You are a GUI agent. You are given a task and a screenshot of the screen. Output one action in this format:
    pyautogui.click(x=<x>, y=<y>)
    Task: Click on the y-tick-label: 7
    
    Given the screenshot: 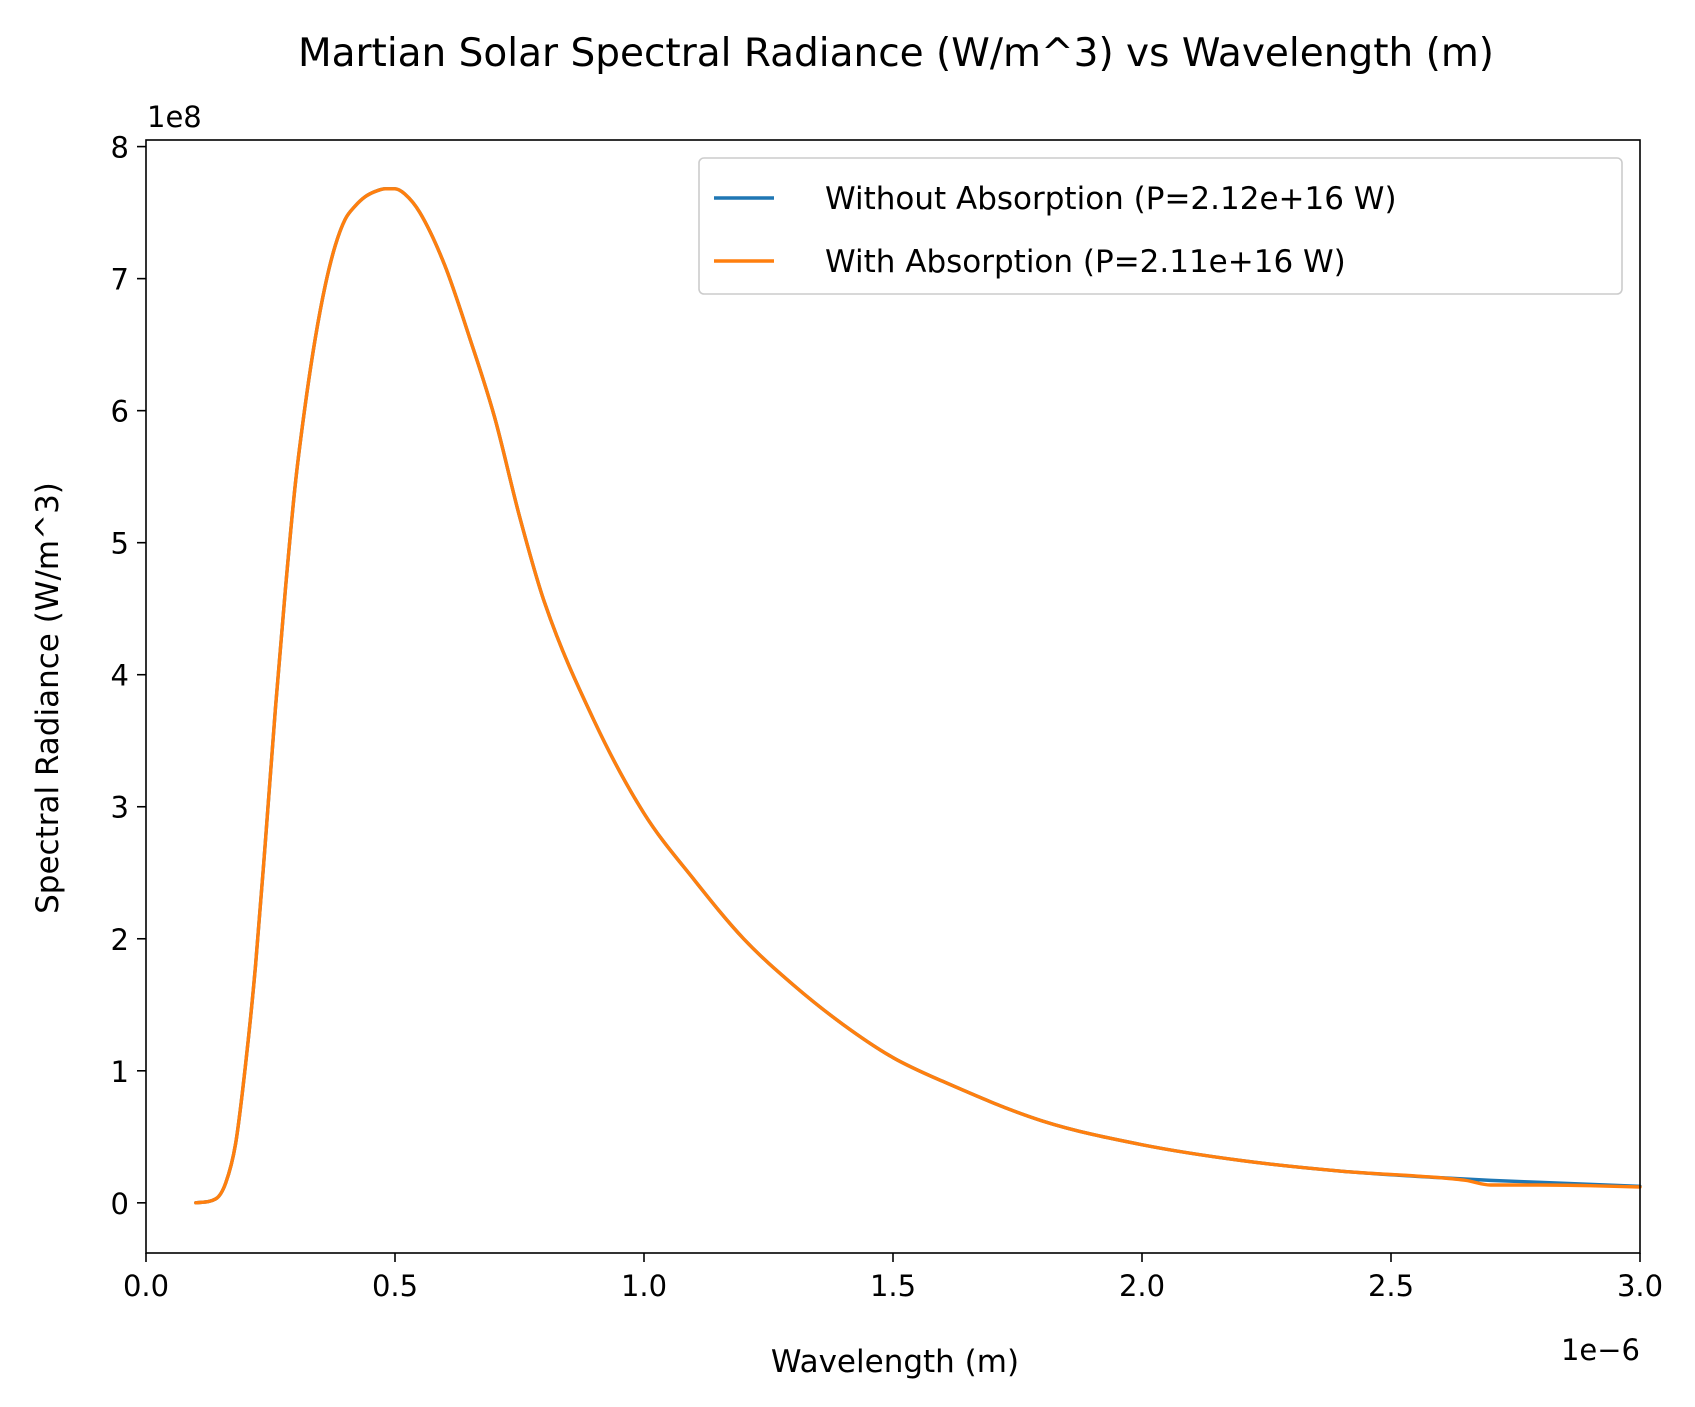 What is the action you would take?
    pyautogui.click(x=120, y=280)
    